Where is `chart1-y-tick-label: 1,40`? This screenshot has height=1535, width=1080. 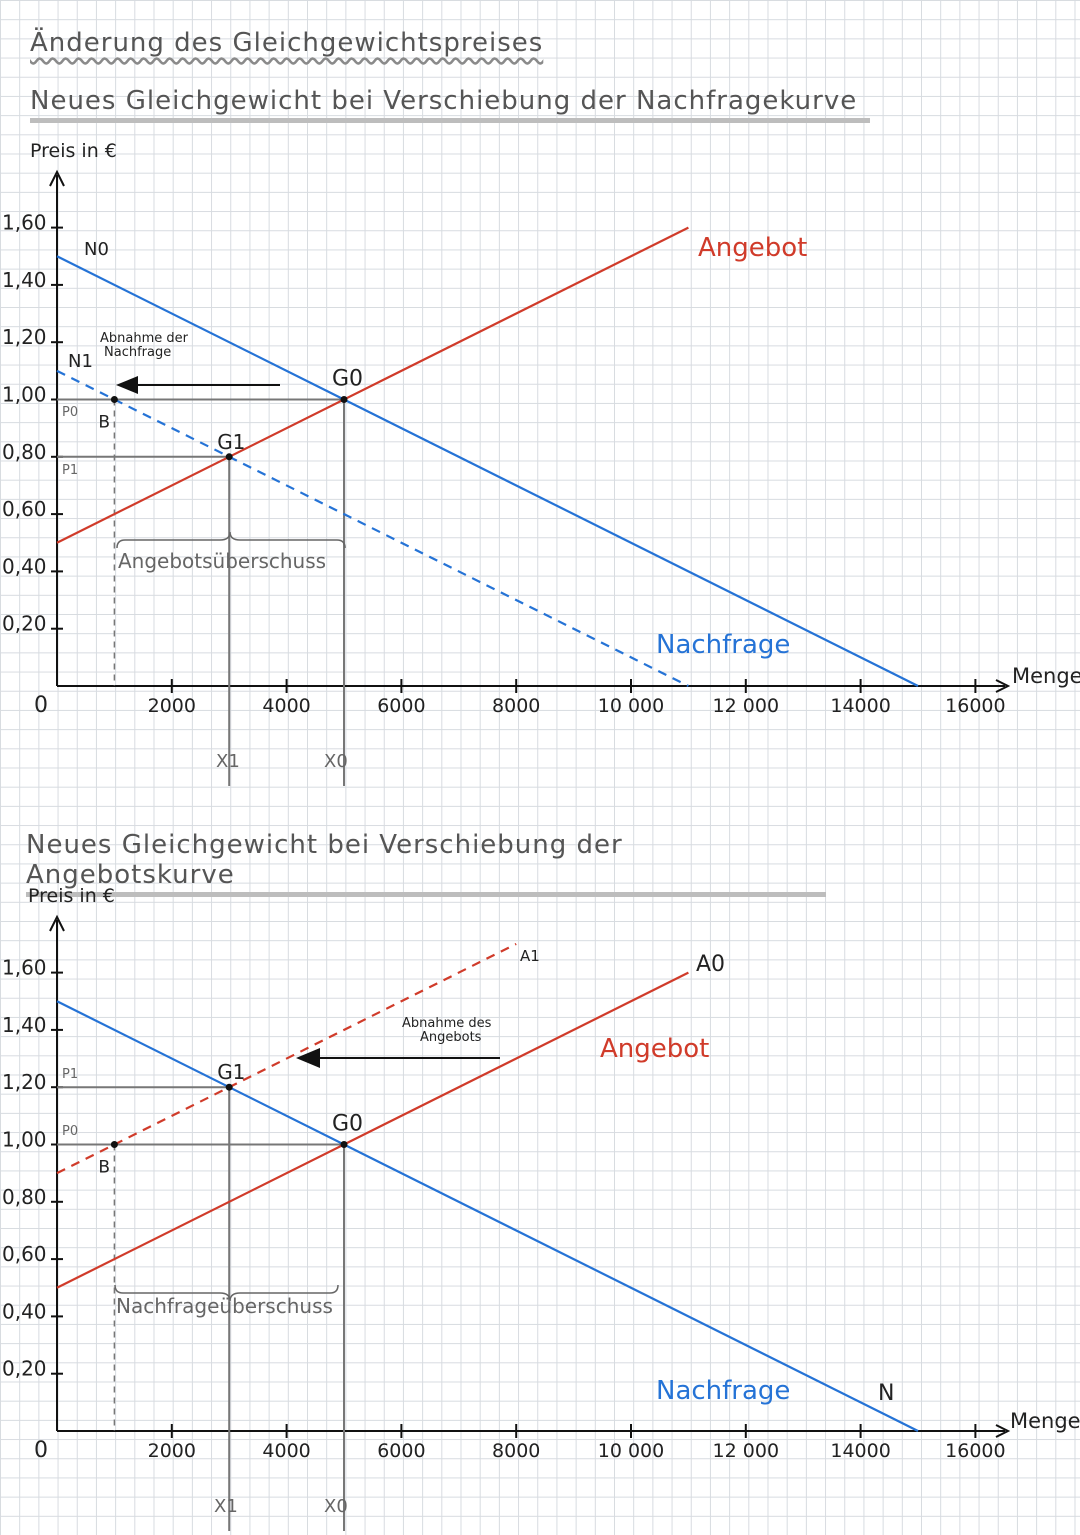
chart1-y-tick-label: 1,40 is located at coordinates (24, 280).